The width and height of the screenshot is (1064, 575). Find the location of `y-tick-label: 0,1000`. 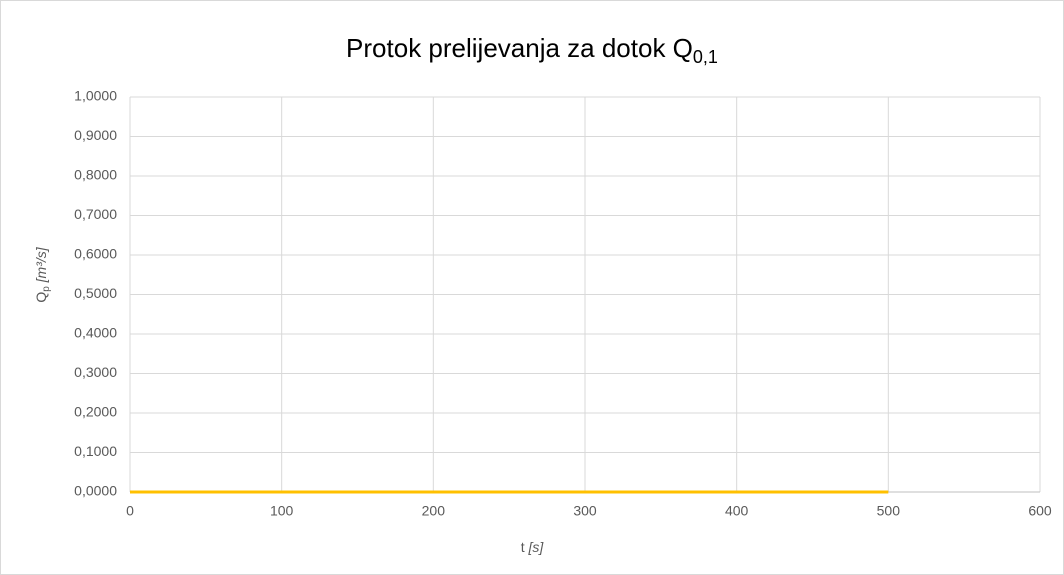

y-tick-label: 0,1000 is located at coordinates (95, 451).